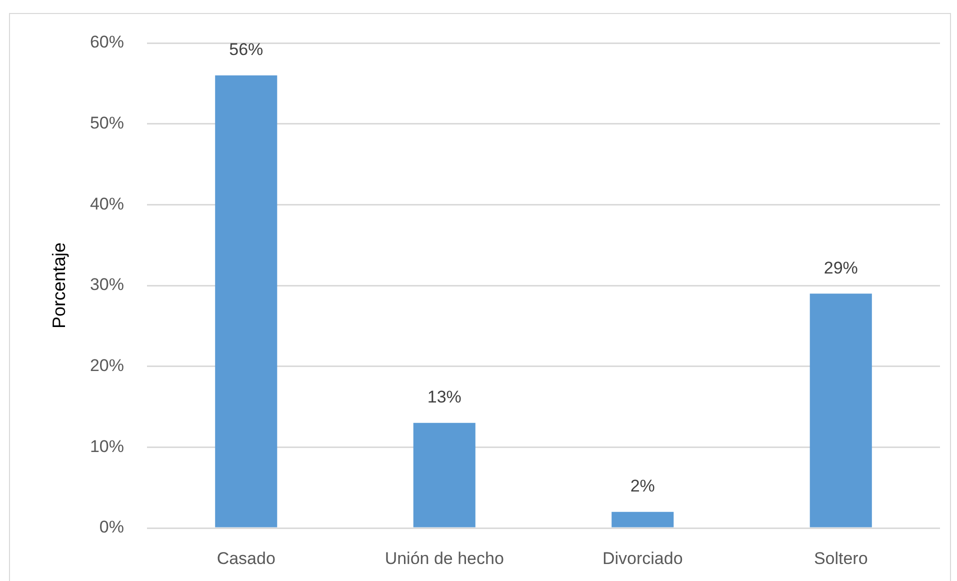 This screenshot has width=957, height=581. What do you see at coordinates (107, 204) in the screenshot?
I see `y-tick-label: 40%` at bounding box center [107, 204].